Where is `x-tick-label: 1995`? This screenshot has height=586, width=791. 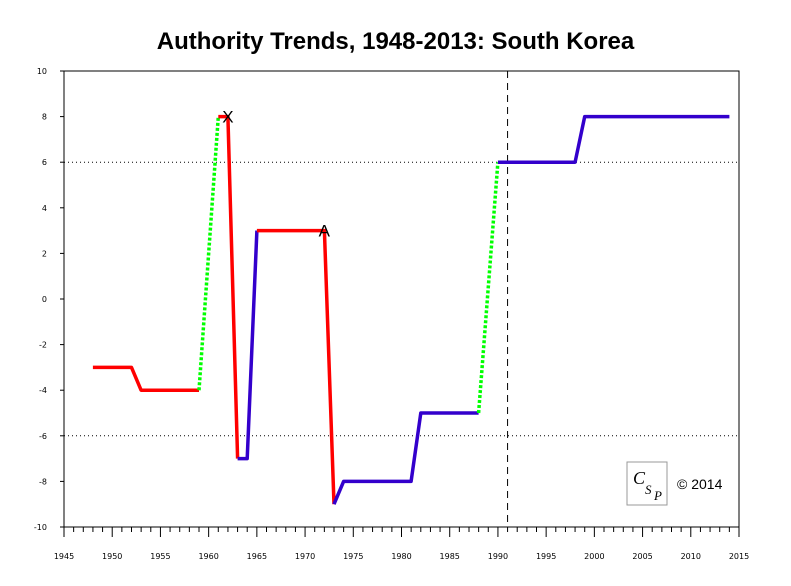
x-tick-label: 1995 is located at coordinates (546, 556).